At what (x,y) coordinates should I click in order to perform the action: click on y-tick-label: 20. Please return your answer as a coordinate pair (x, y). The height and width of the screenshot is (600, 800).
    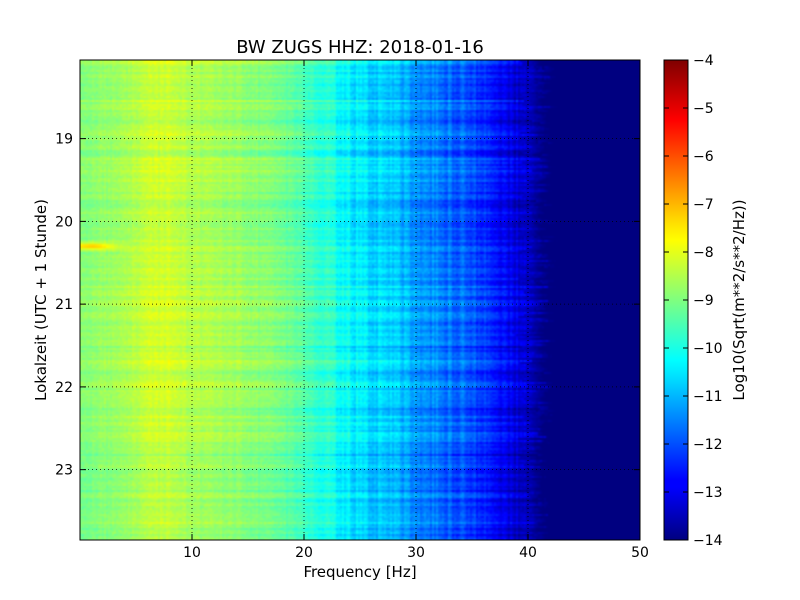
    Looking at the image, I should click on (64, 222).